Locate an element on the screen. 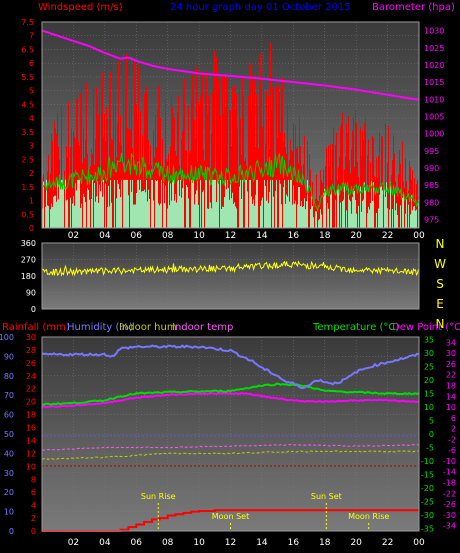  humidity-tick-label: 60 is located at coordinates (9, 415).